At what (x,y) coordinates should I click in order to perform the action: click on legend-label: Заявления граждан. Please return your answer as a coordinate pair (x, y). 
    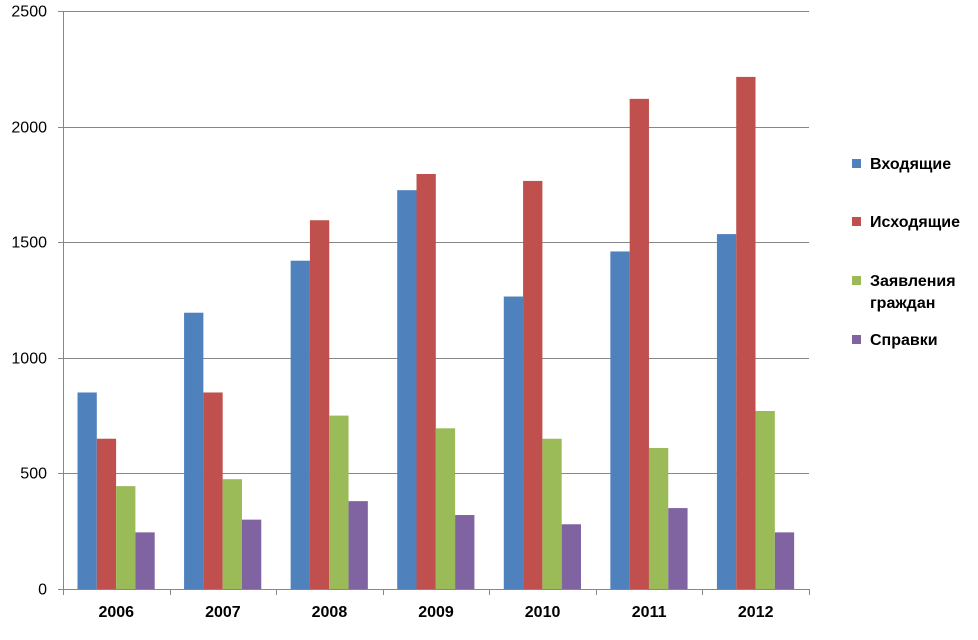
    Looking at the image, I should click on (913, 292).